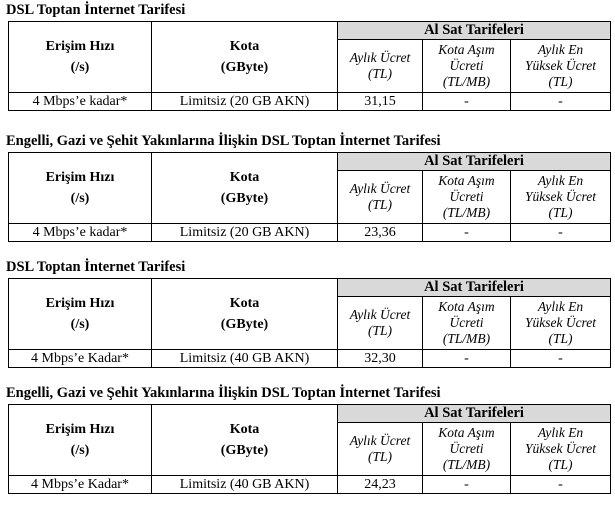 This screenshot has width=615, height=512. I want to click on monthly-fee-cell: 32,30, so click(380, 358).